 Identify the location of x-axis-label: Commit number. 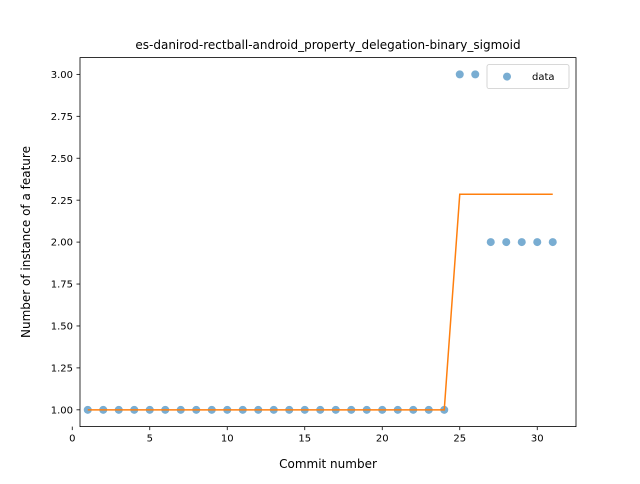
(328, 464).